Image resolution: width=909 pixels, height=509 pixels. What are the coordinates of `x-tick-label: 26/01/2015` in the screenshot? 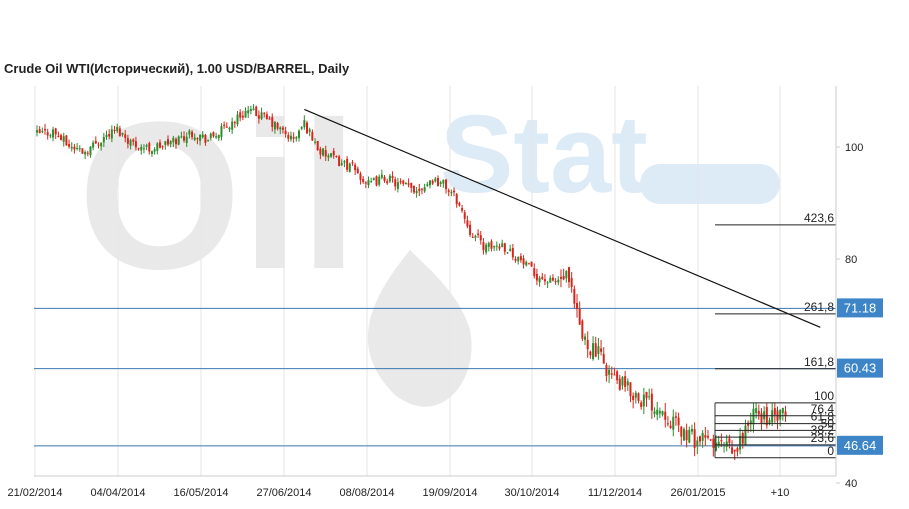 It's located at (697, 493).